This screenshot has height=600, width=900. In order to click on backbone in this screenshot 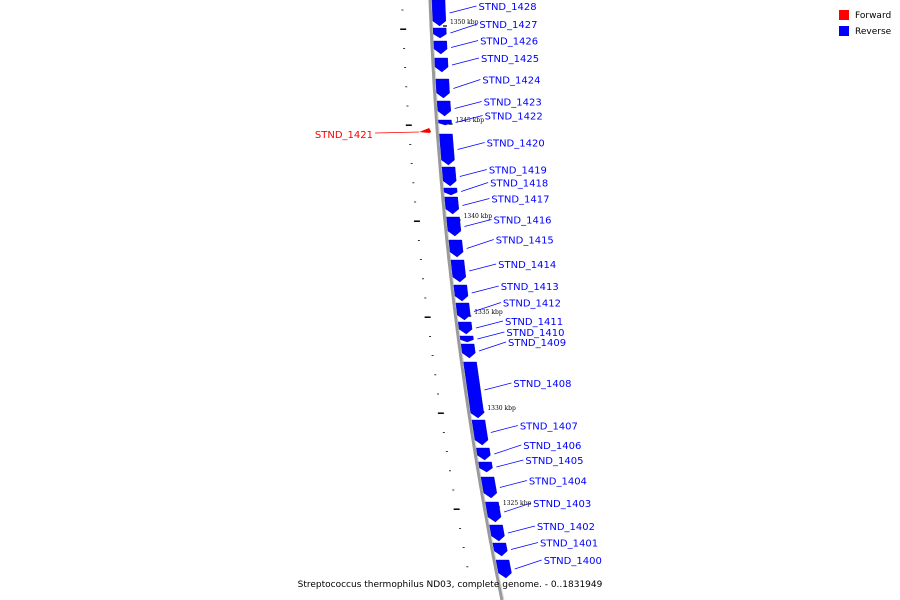, I will do `click(466, 300)`.